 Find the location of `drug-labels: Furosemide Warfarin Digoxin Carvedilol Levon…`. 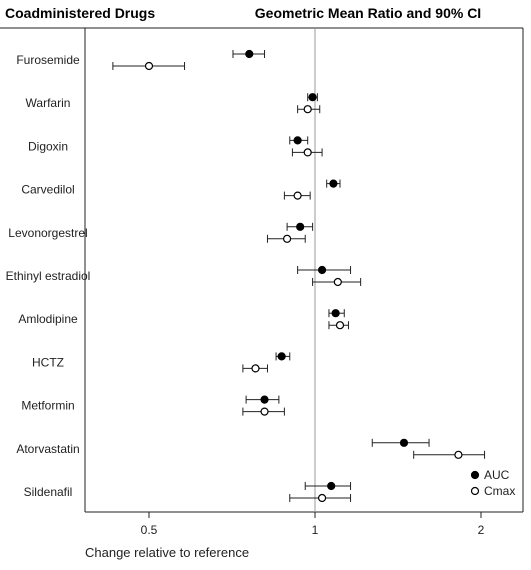

drug-labels: Furosemide Warfarin Digoxin Carvedilol Levon… is located at coordinates (48, 276).